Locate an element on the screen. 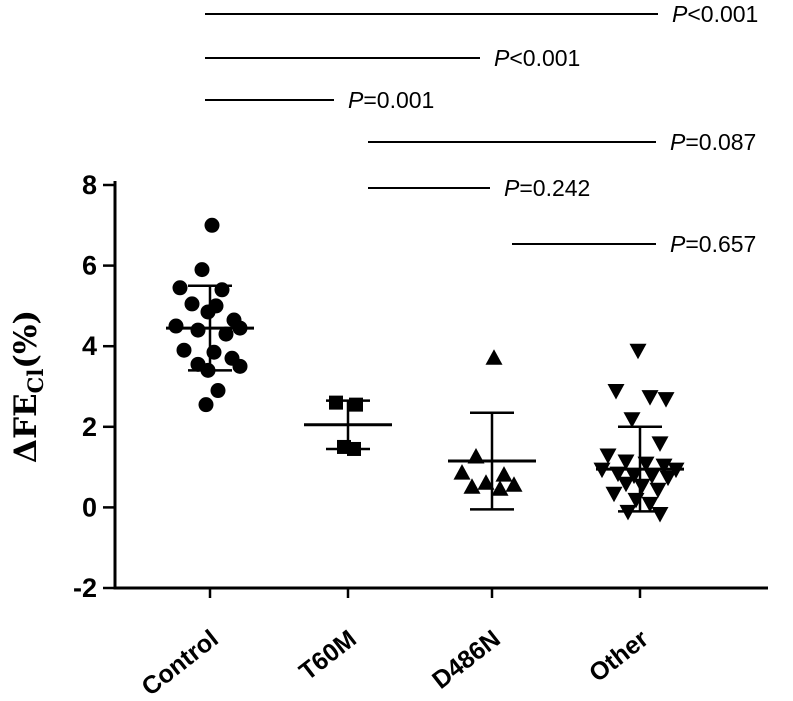 The image size is (793, 701). group-control is located at coordinates (210, 315).